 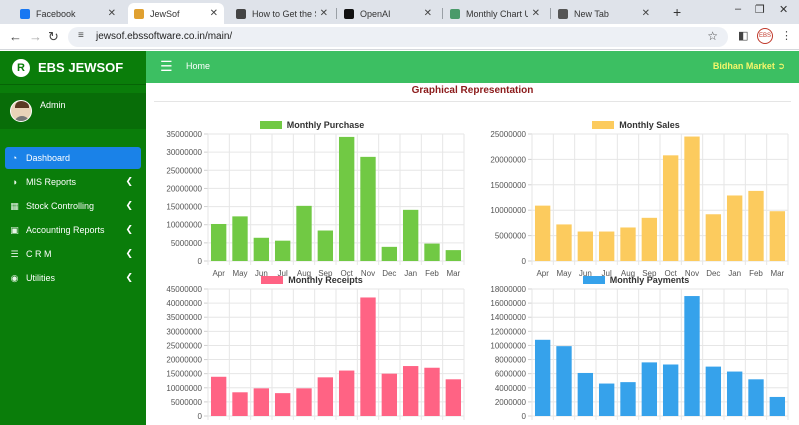 What do you see at coordinates (73, 230) in the screenshot?
I see `sidebar-item-accounting-reports: ▣ Accounting Reports ❮` at bounding box center [73, 230].